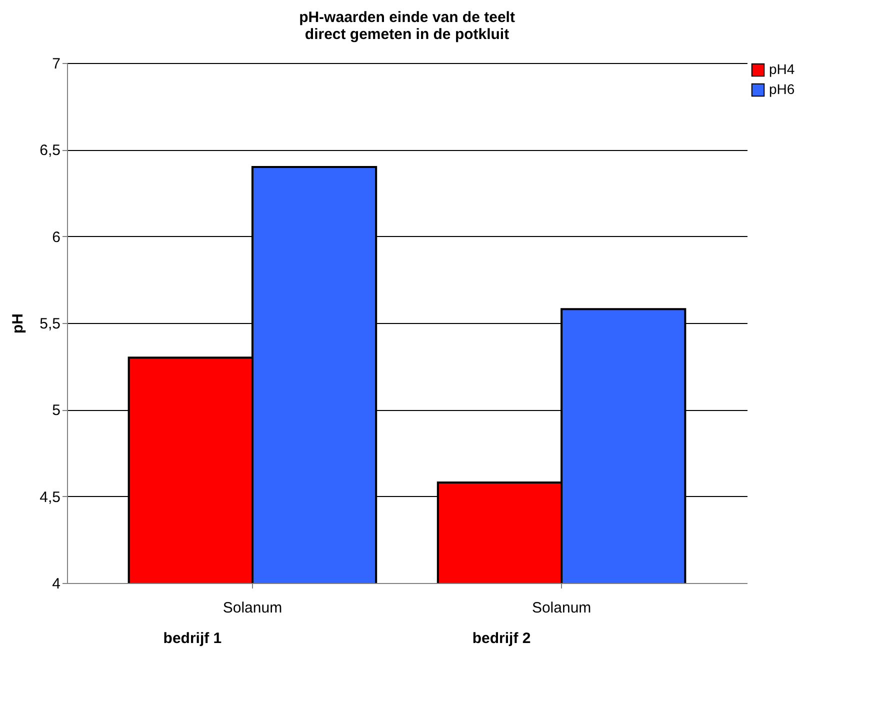 The height and width of the screenshot is (703, 892). What do you see at coordinates (50, 151) in the screenshot?
I see `y-tick-label: 6,5` at bounding box center [50, 151].